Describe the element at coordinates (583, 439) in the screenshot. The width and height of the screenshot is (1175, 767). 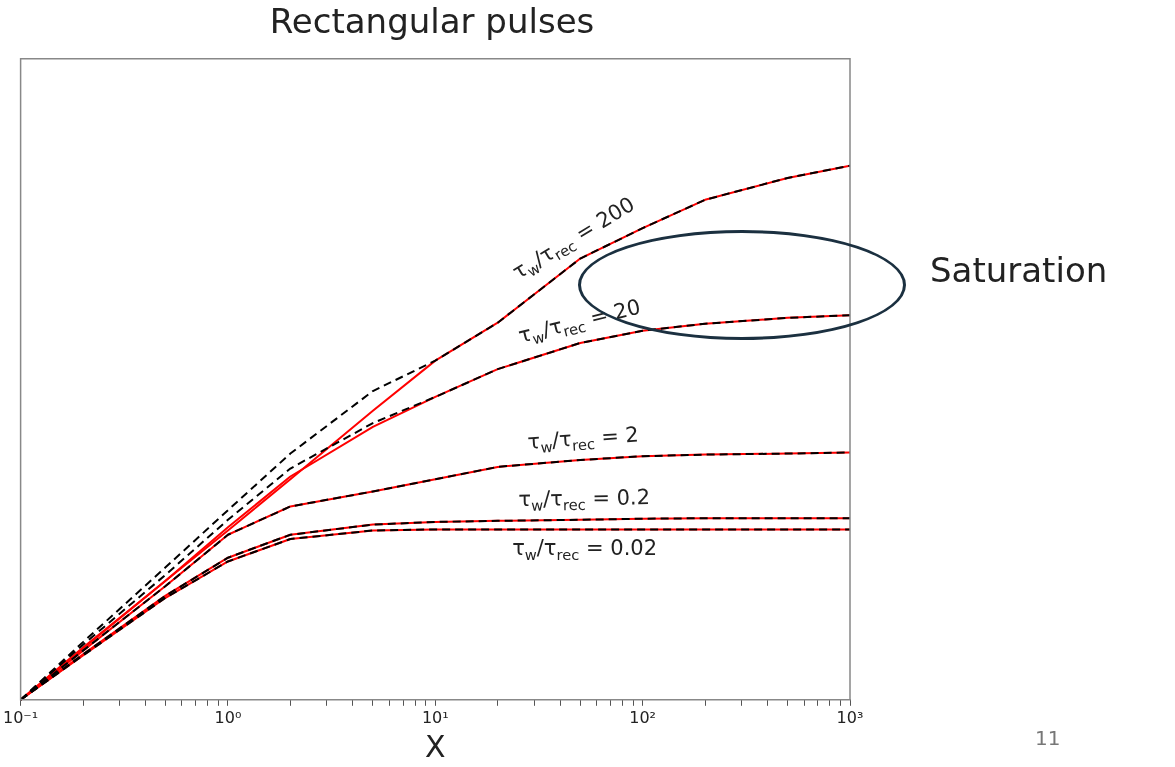
I see `series-label: τw/τrec = 2` at that location.